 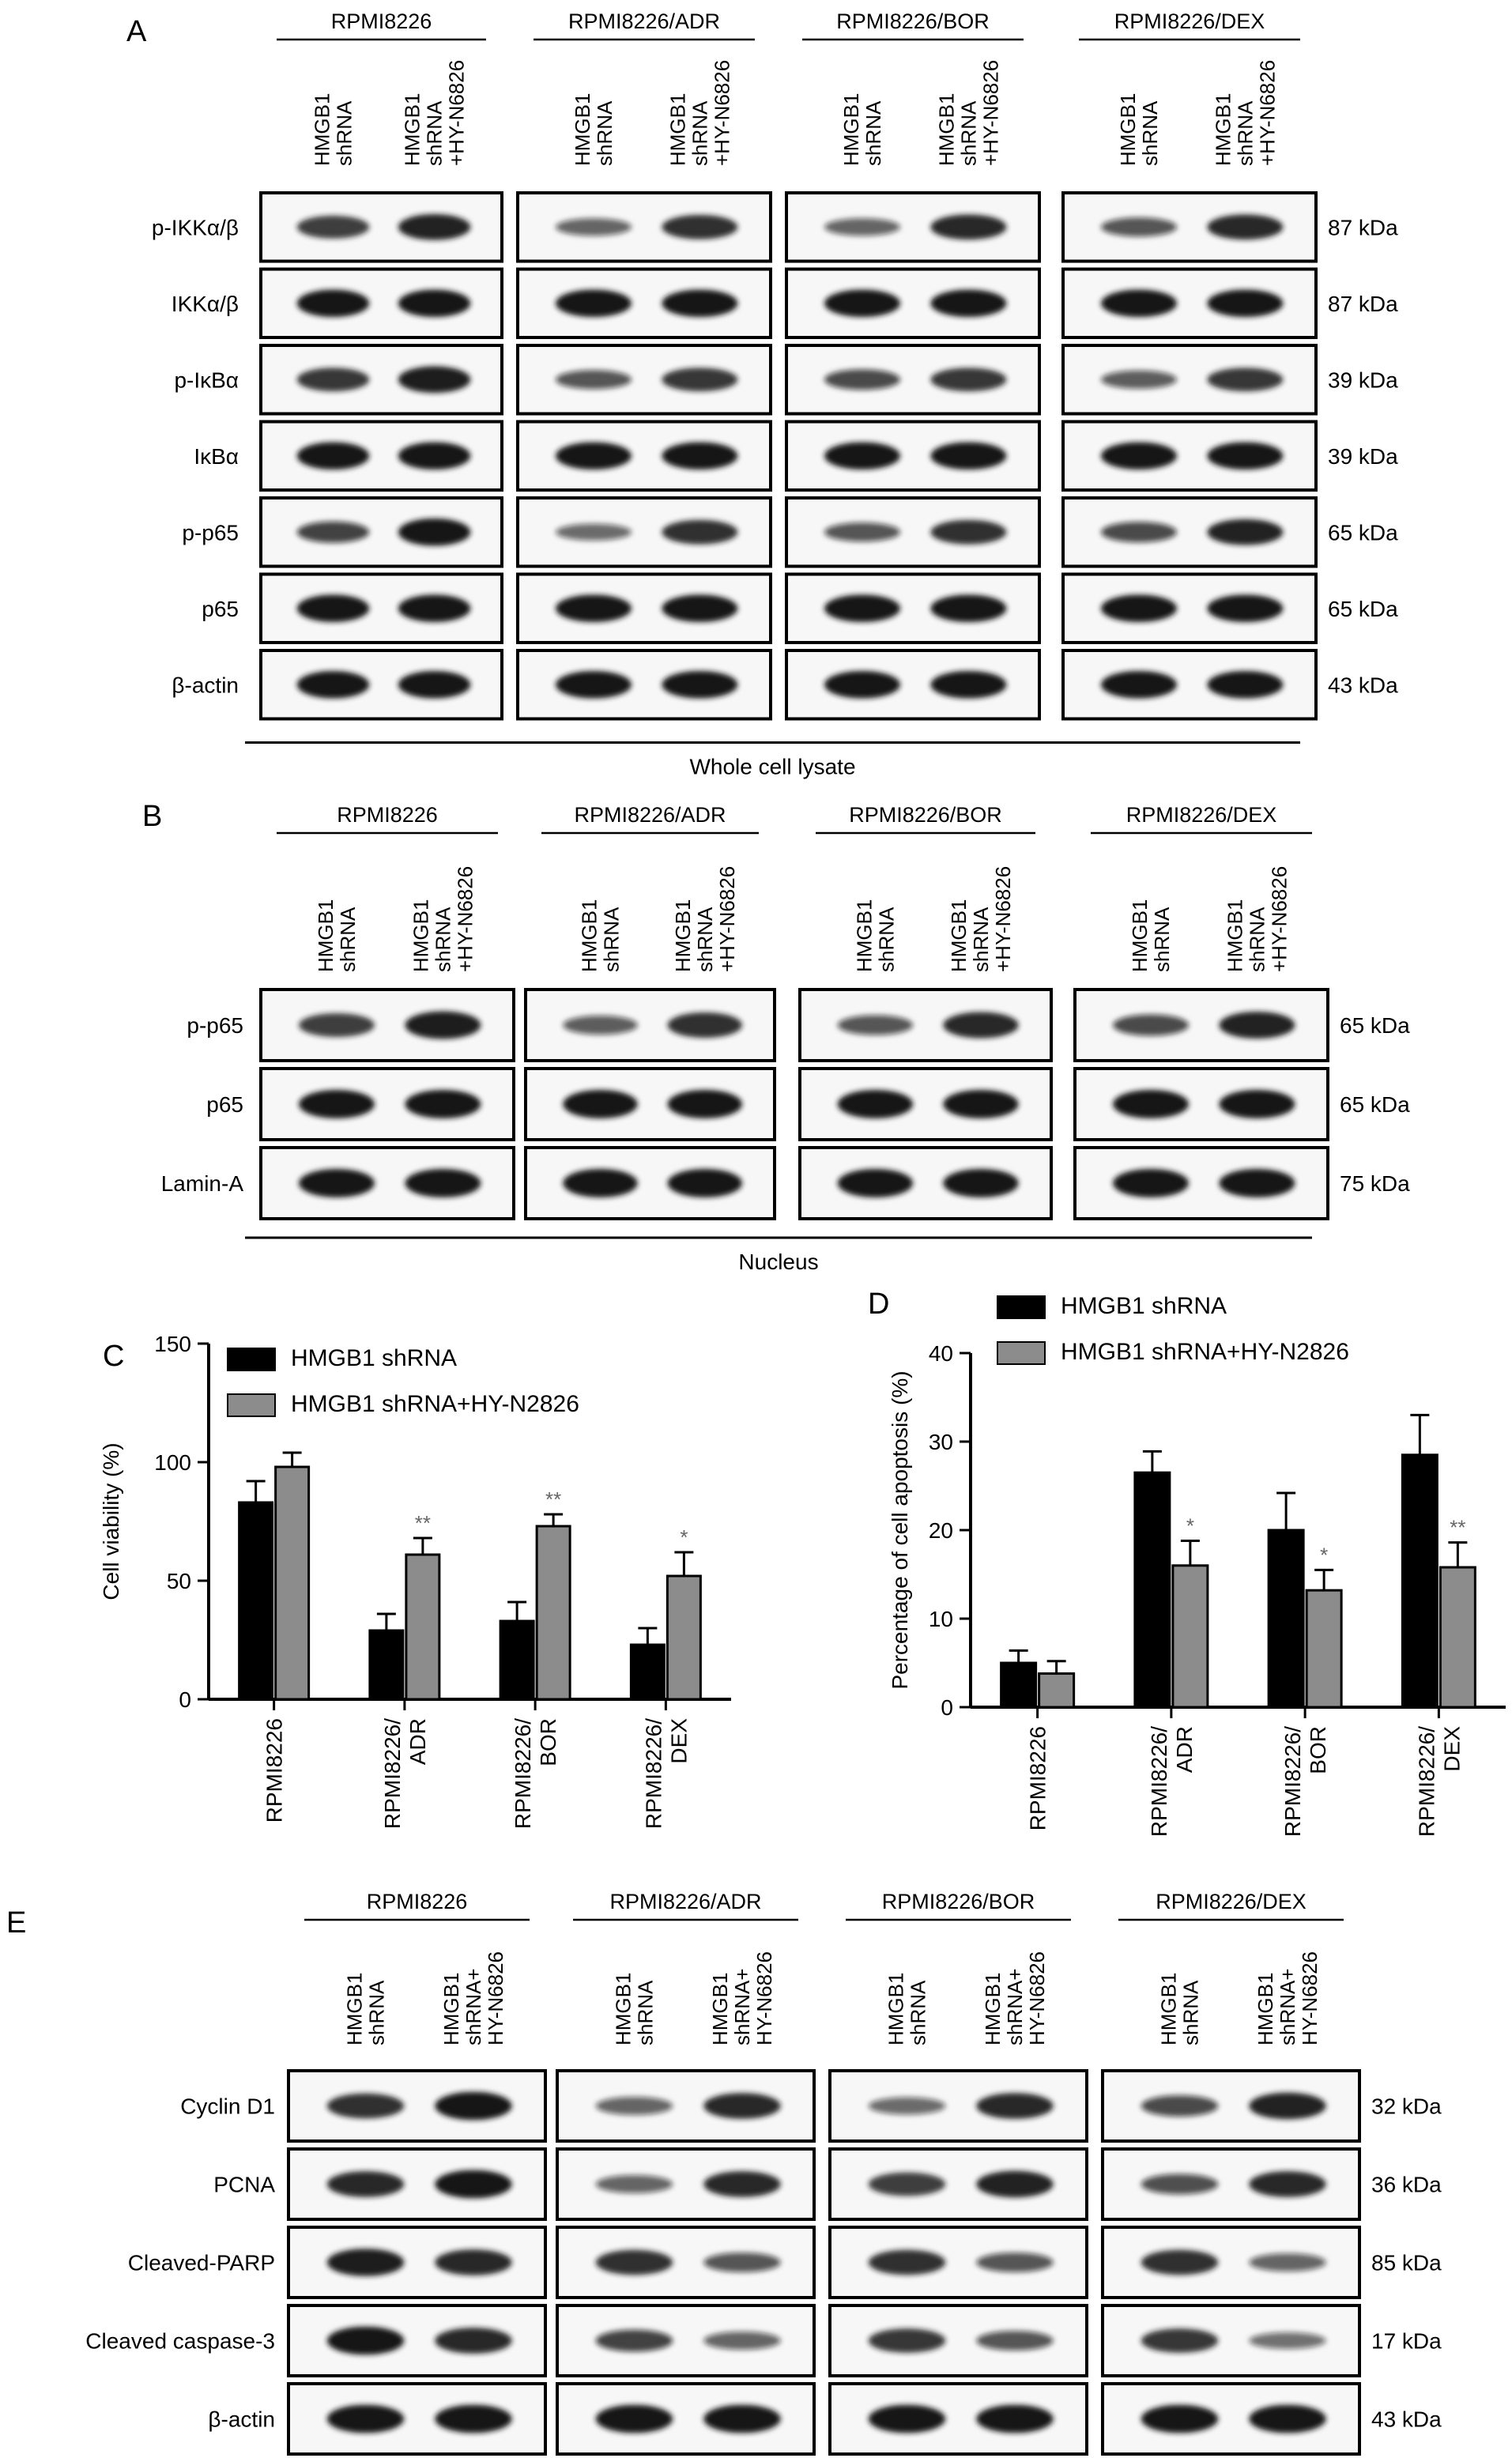 What do you see at coordinates (778, 1262) in the screenshot?
I see `fraction-label: Nucleus` at bounding box center [778, 1262].